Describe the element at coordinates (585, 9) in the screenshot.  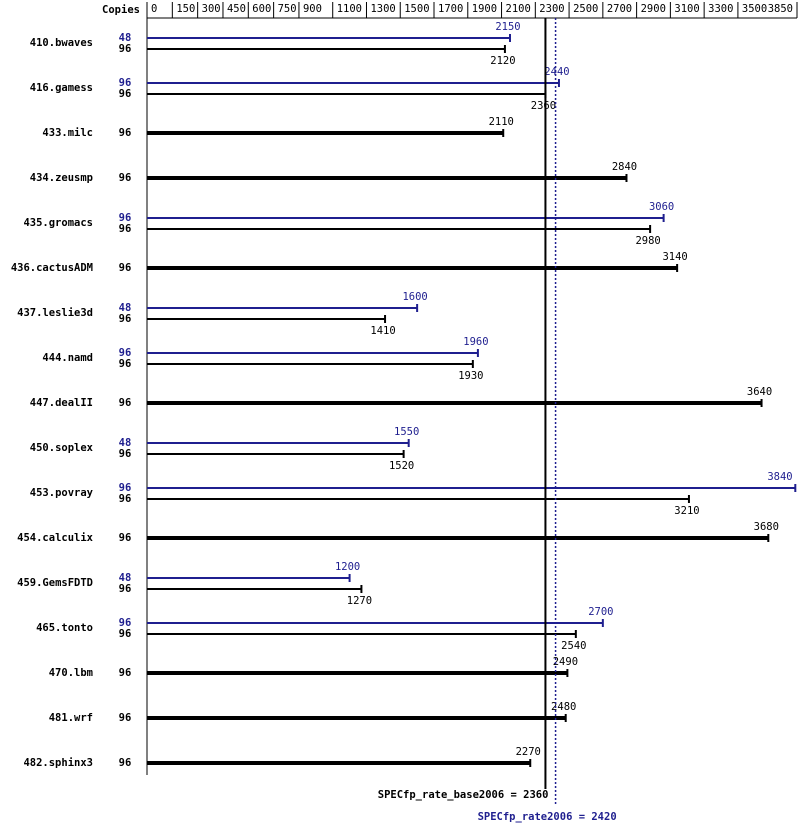
I see `x-tick-label: 2500` at that location.